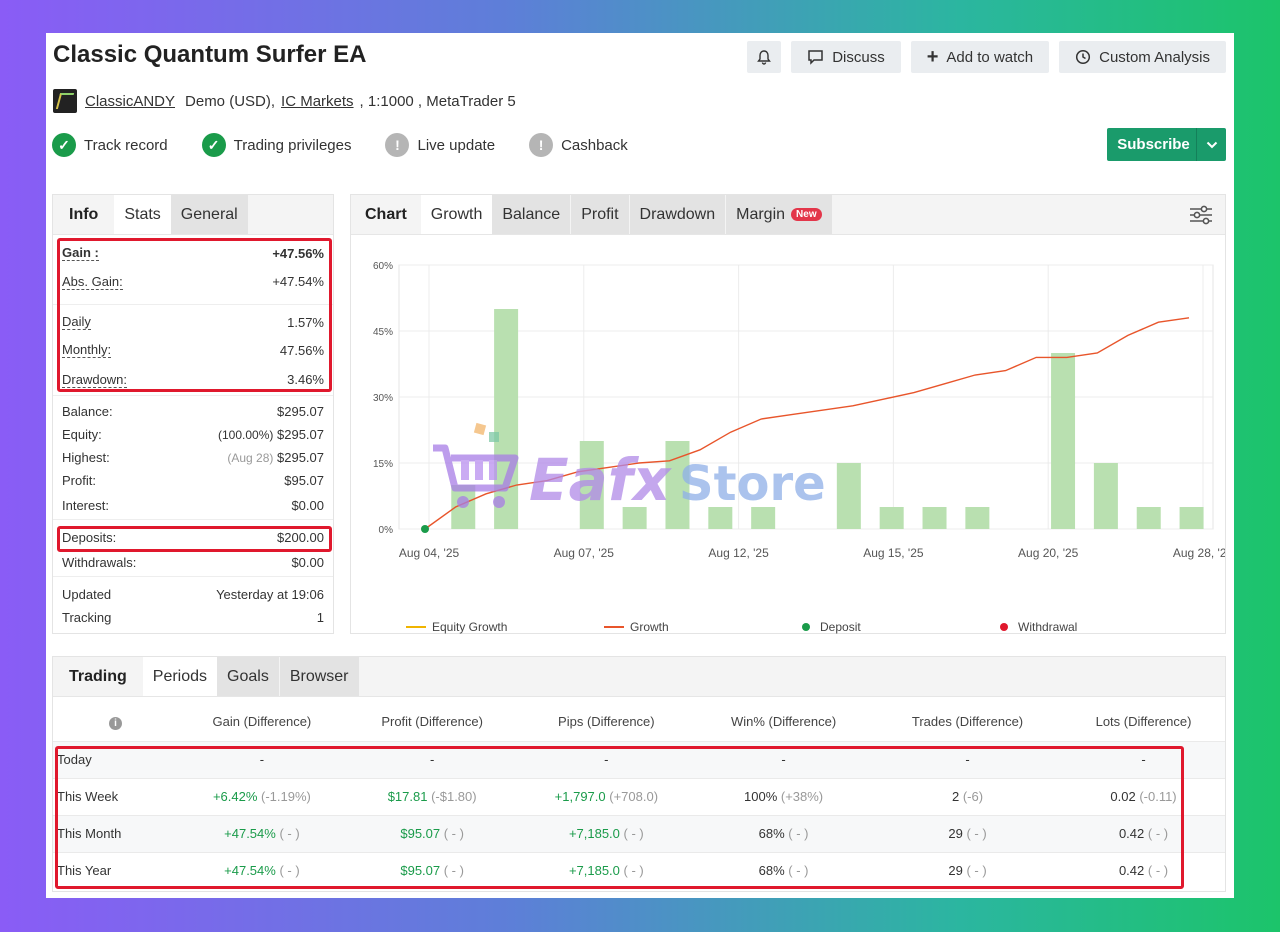 This screenshot has height=932, width=1280. Describe the element at coordinates (505, 627) in the screenshot. I see `legend-equity-growth: Equity Growth` at that location.